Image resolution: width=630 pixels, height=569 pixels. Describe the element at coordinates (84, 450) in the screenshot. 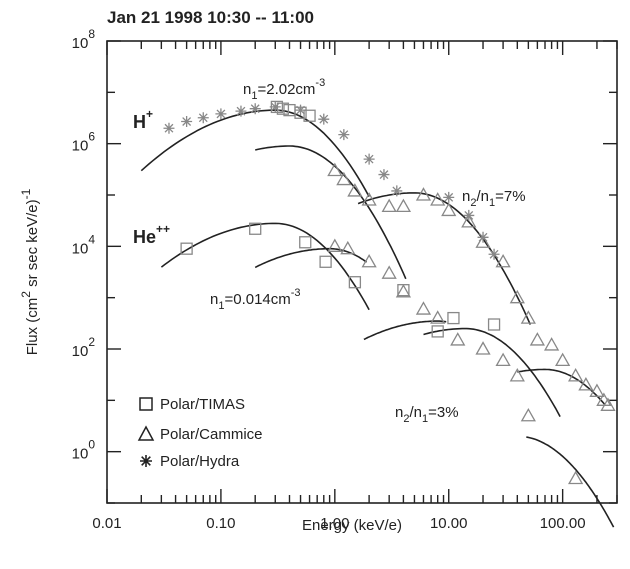

I see `y-tick-label: 10⁰` at that location.